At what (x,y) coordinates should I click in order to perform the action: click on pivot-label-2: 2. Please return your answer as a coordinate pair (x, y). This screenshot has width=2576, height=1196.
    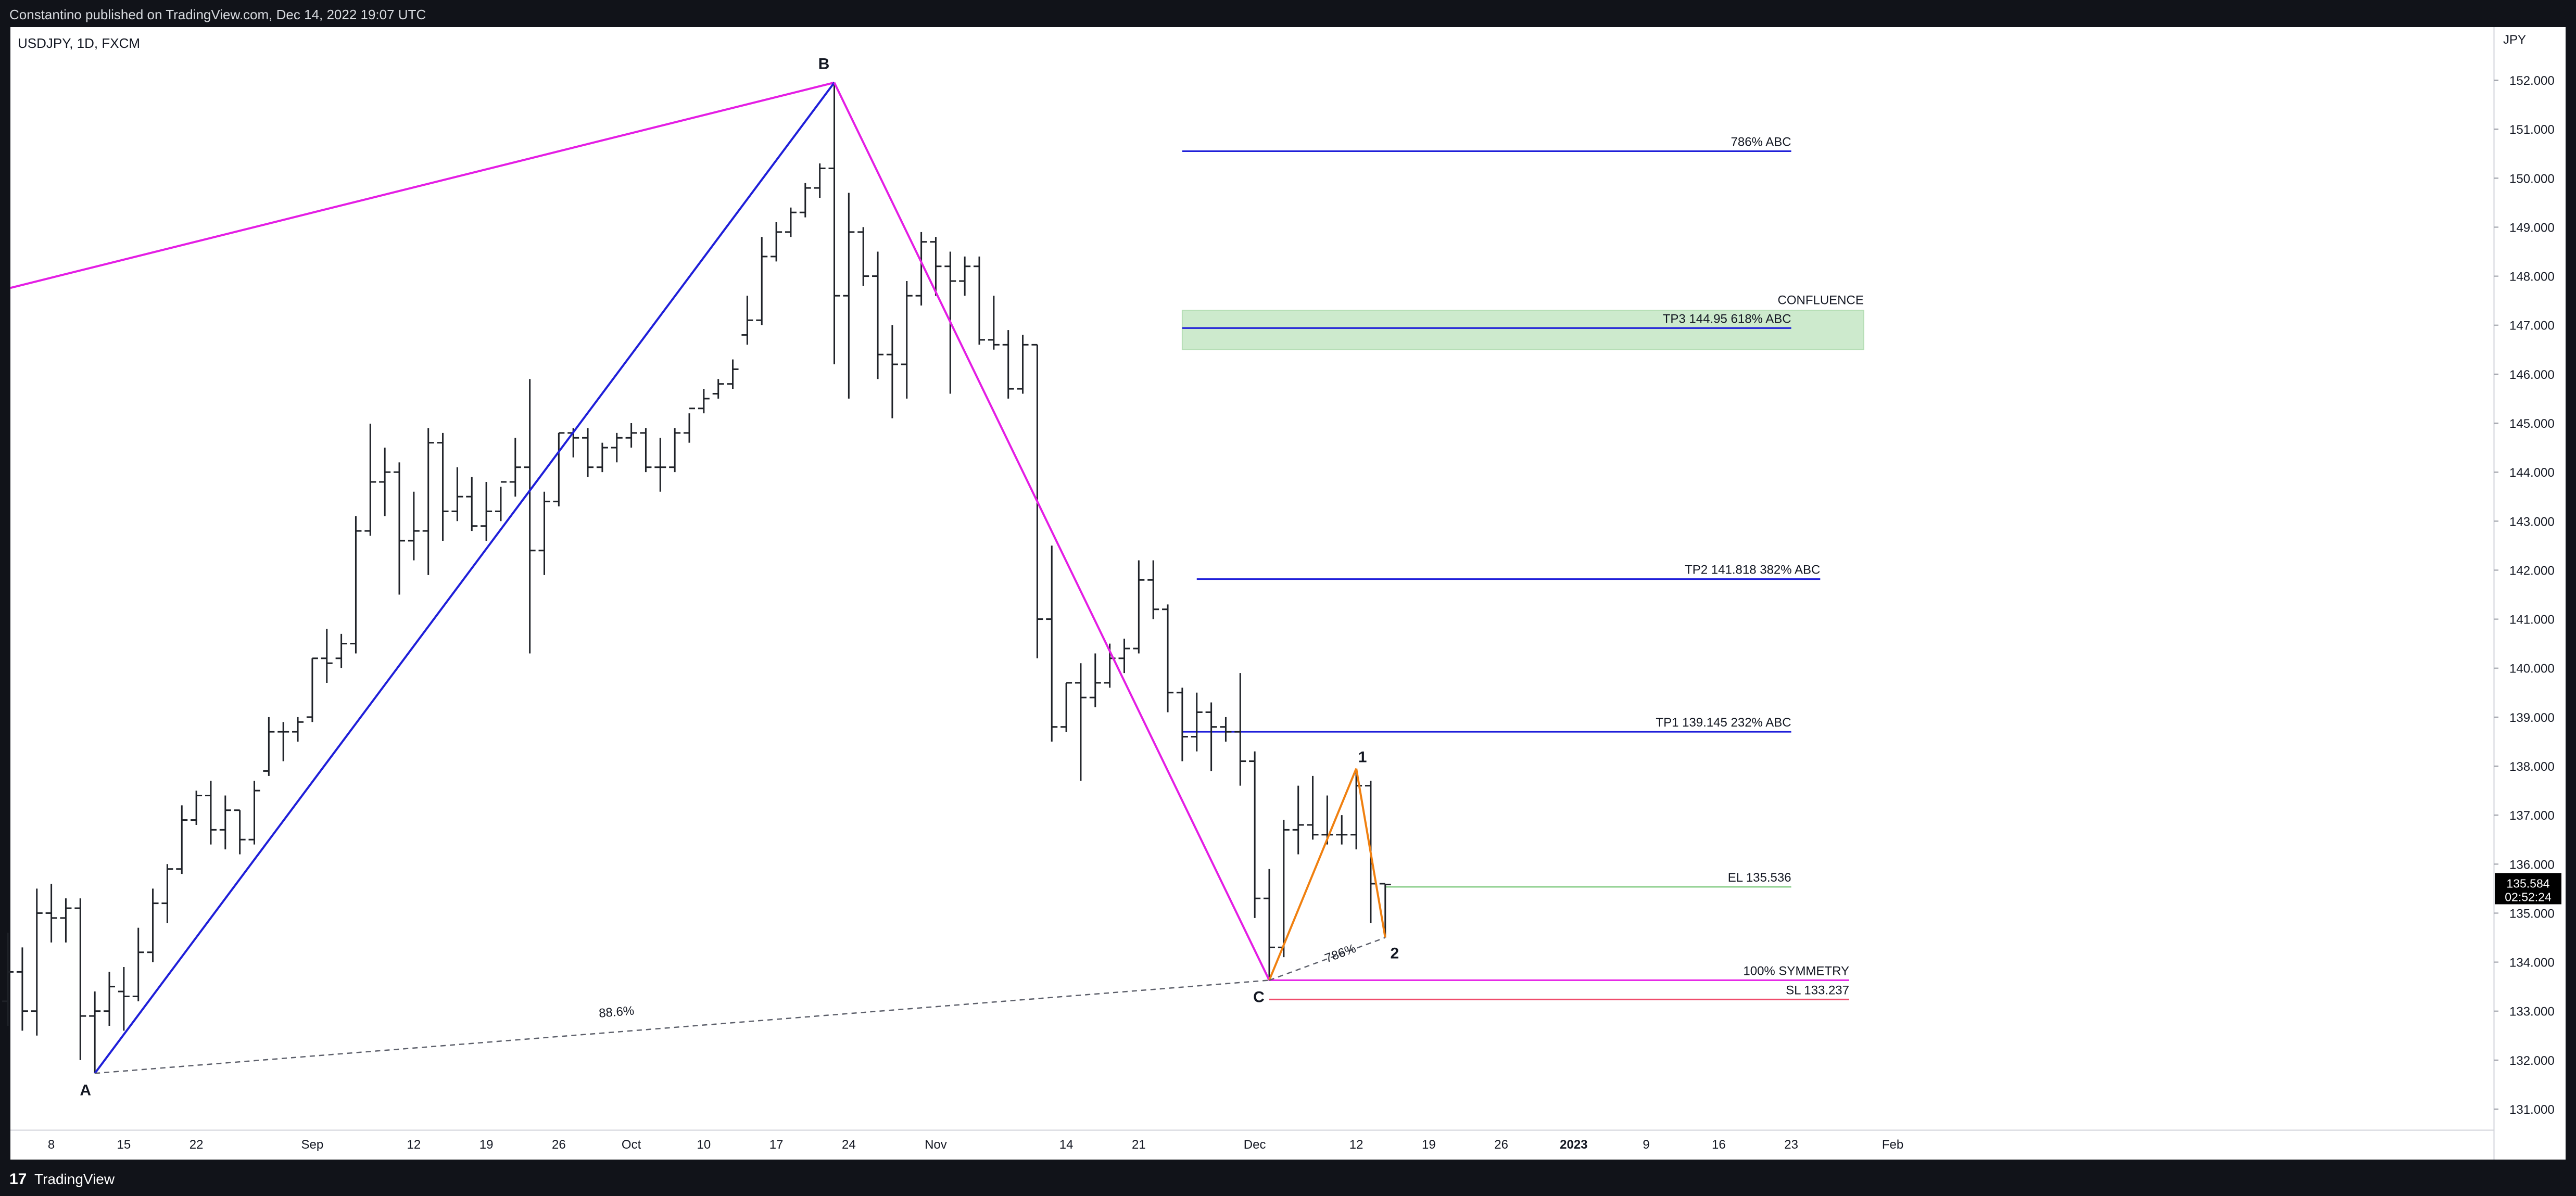
    Looking at the image, I should click on (1394, 953).